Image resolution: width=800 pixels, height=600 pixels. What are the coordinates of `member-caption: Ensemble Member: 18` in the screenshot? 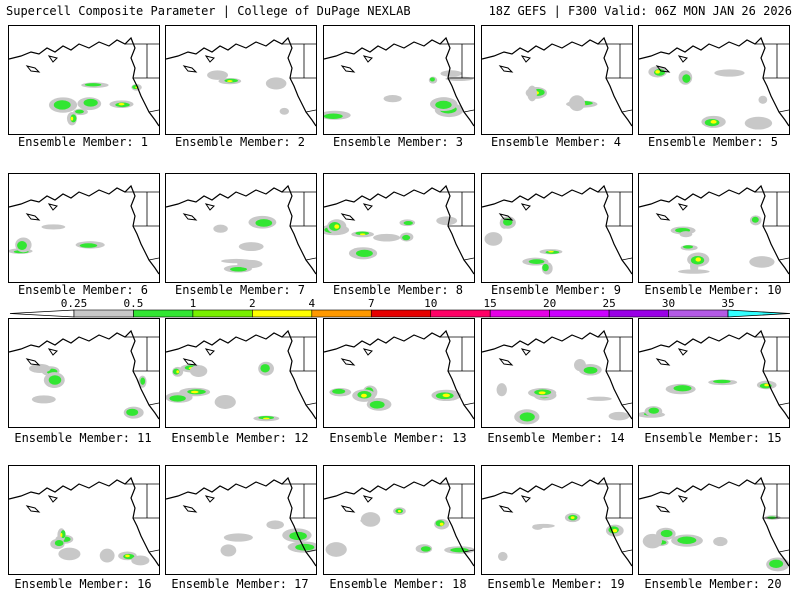 It's located at (398, 584).